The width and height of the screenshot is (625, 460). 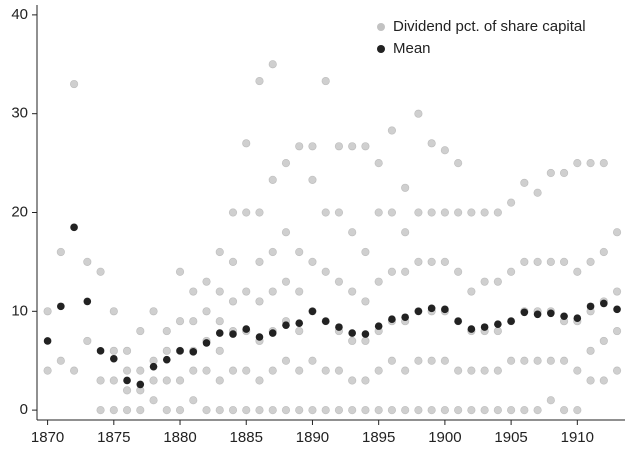 I want to click on legend-marker, so click(x=381, y=49).